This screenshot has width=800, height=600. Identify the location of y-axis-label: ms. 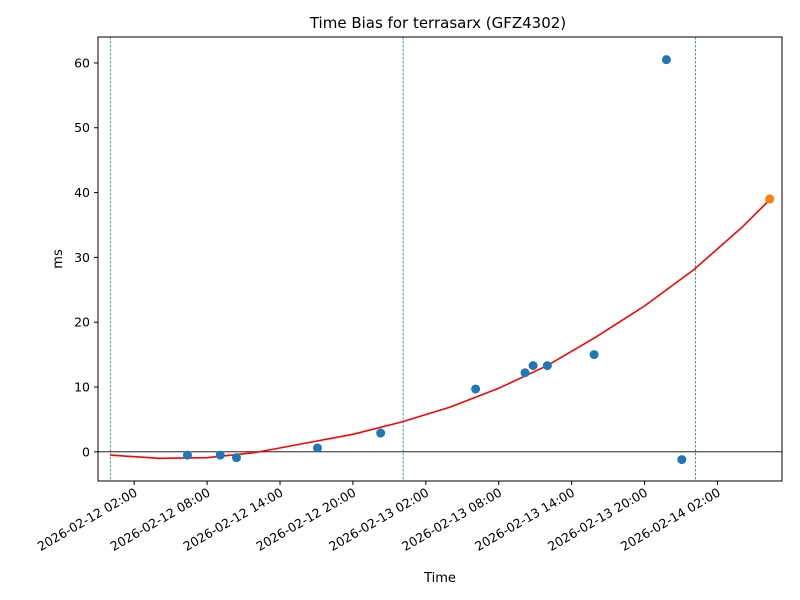
(58, 259).